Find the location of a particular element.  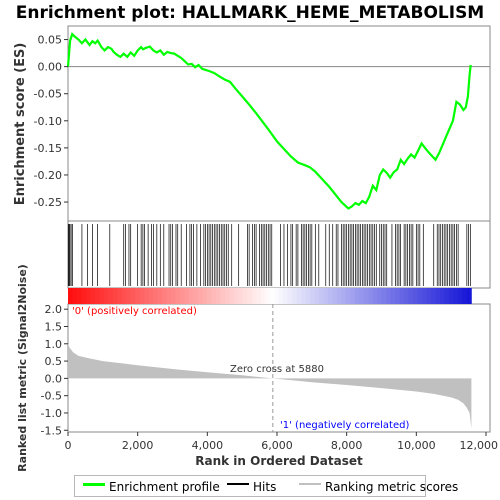

zero-cross-label: Zero cross at 5880 is located at coordinates (277, 369).